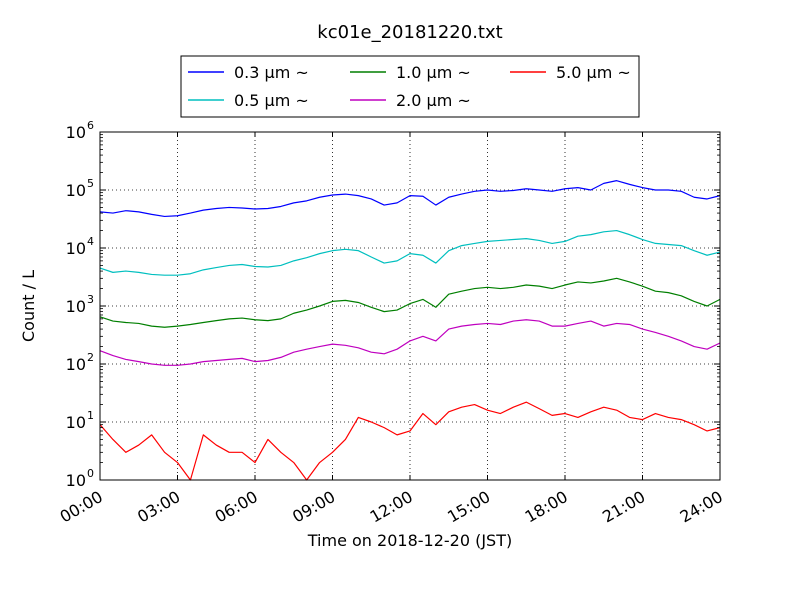 This screenshot has width=800, height=604. What do you see at coordinates (90, 415) in the screenshot?
I see `y-tick-exponent: 1` at bounding box center [90, 415].